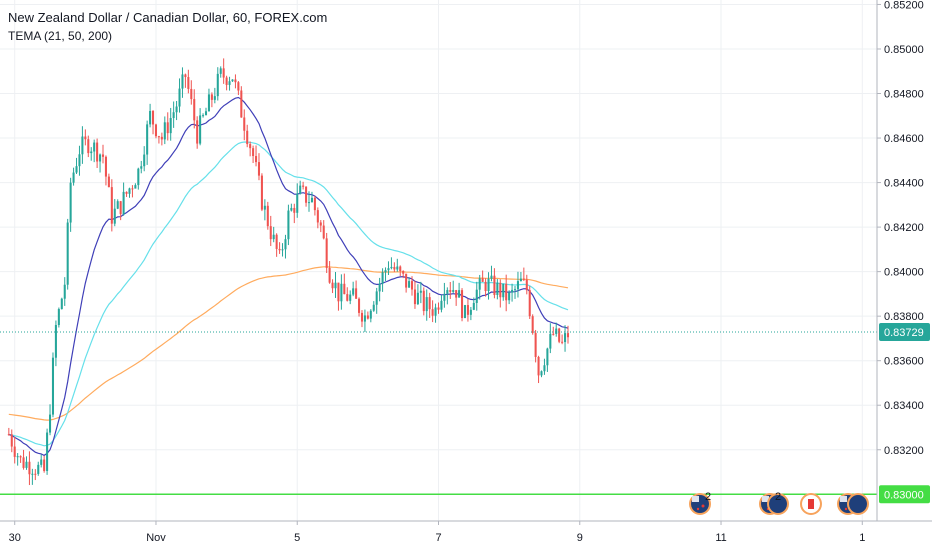 The width and height of the screenshot is (932, 550). I want to click on price-tick-label: 0.83600, so click(904, 362).